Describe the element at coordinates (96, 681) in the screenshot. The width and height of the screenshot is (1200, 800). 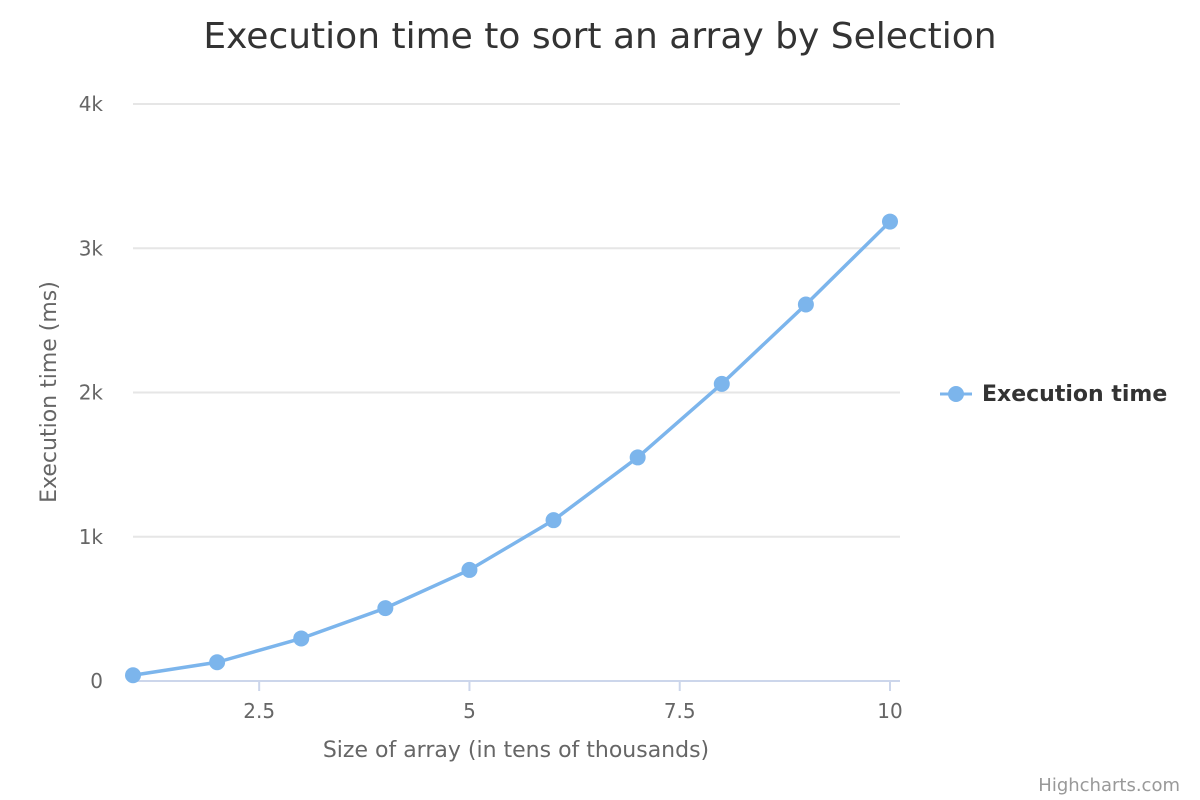
I see `y-tick-label: 0` at that location.